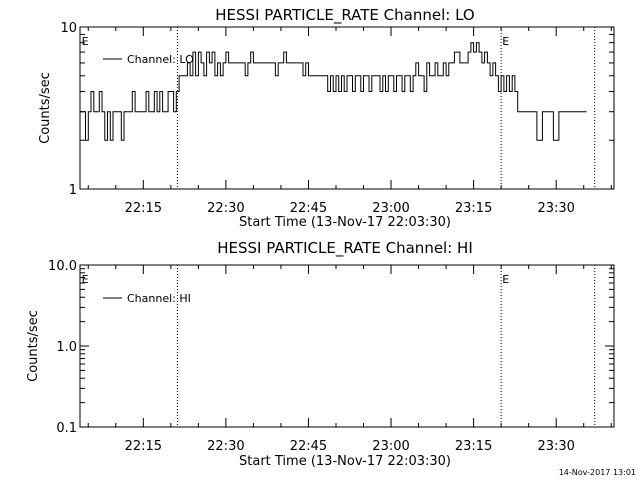  Describe the element at coordinates (62, 266) in the screenshot. I see `y-tick-label: 10.0` at that location.